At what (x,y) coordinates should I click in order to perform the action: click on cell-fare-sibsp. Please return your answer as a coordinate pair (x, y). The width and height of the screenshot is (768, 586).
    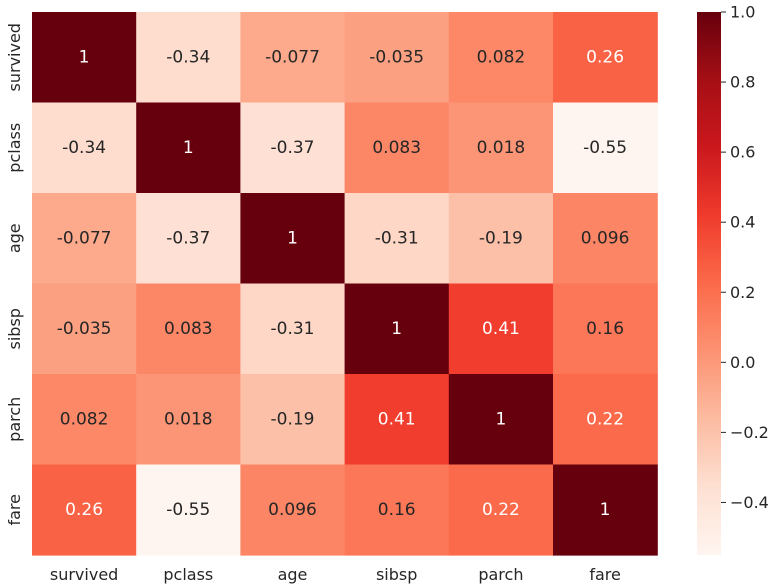
    Looking at the image, I should click on (397, 510).